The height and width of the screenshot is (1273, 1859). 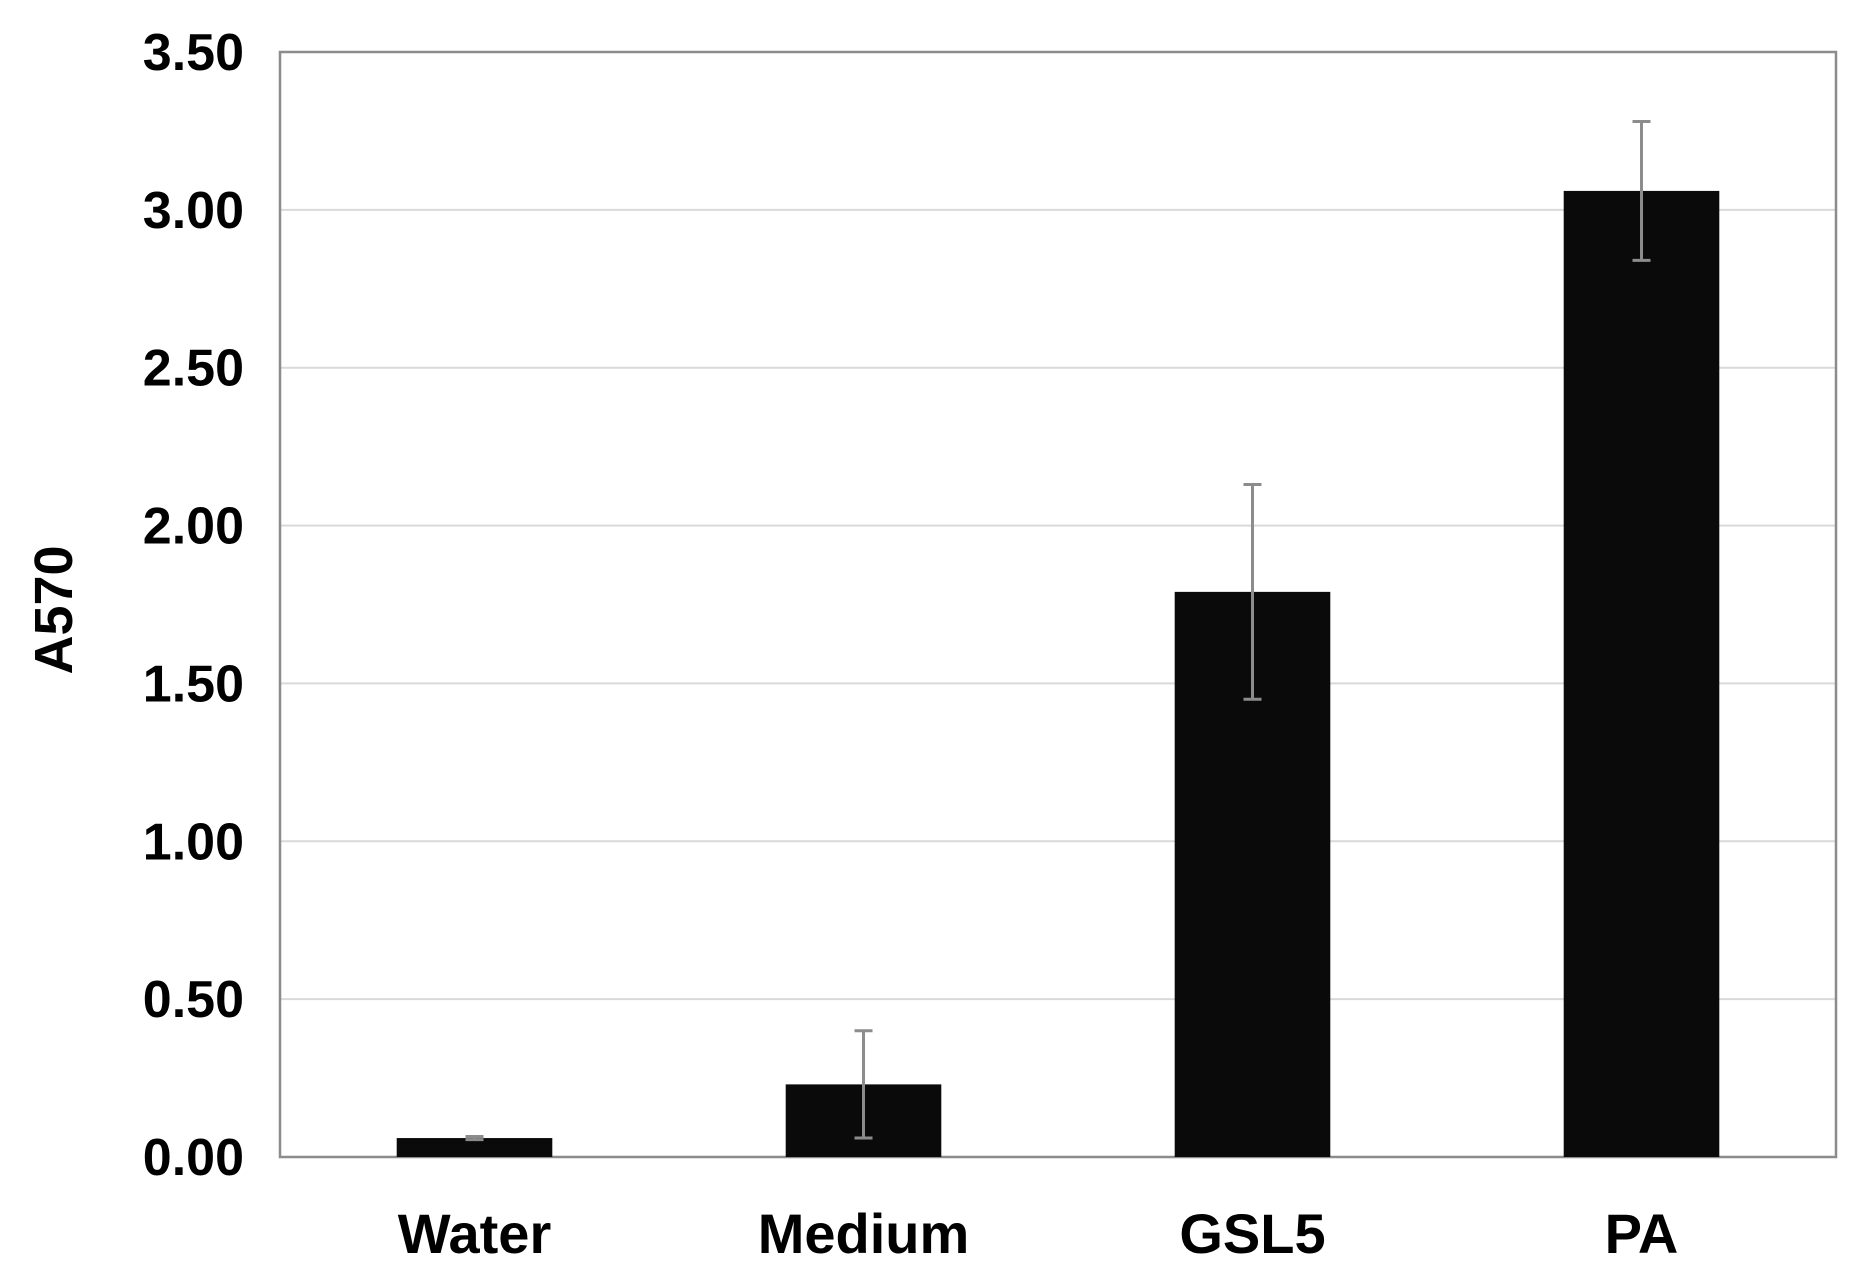 I want to click on x-category-label: PA, so click(x=1642, y=1233).